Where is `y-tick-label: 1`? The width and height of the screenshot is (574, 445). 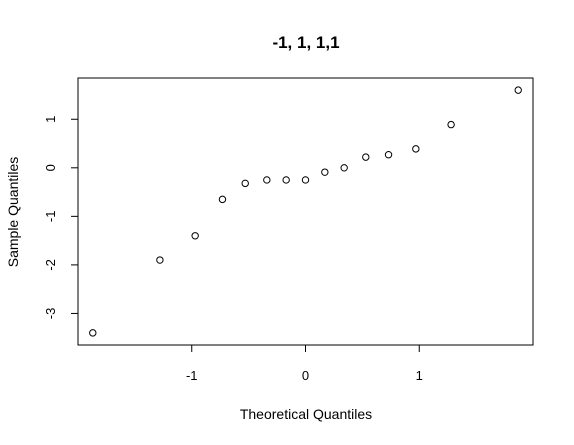 y-tick-label: 1 is located at coordinates (50, 119).